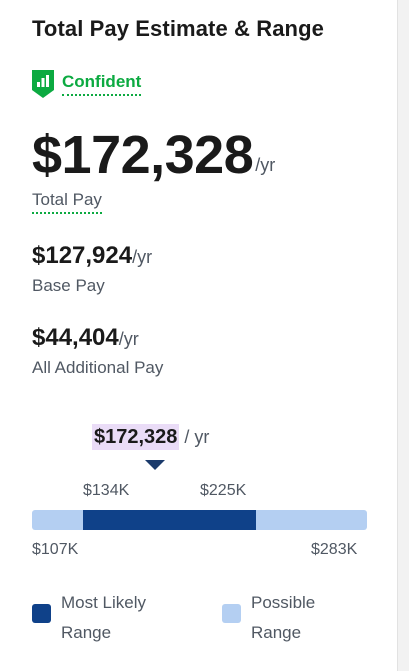 This screenshot has height=671, width=409. What do you see at coordinates (41, 613) in the screenshot?
I see `legend-likely-swatch` at bounding box center [41, 613].